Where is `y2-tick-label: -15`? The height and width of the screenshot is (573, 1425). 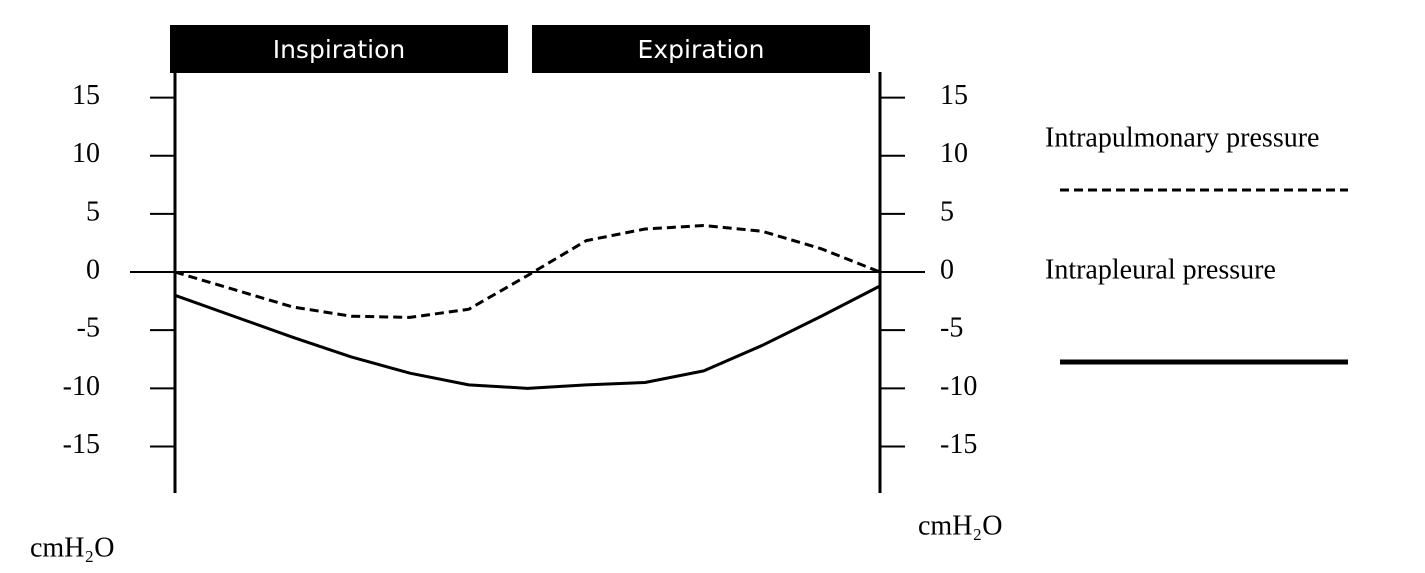
y2-tick-label: -15 is located at coordinates (958, 444).